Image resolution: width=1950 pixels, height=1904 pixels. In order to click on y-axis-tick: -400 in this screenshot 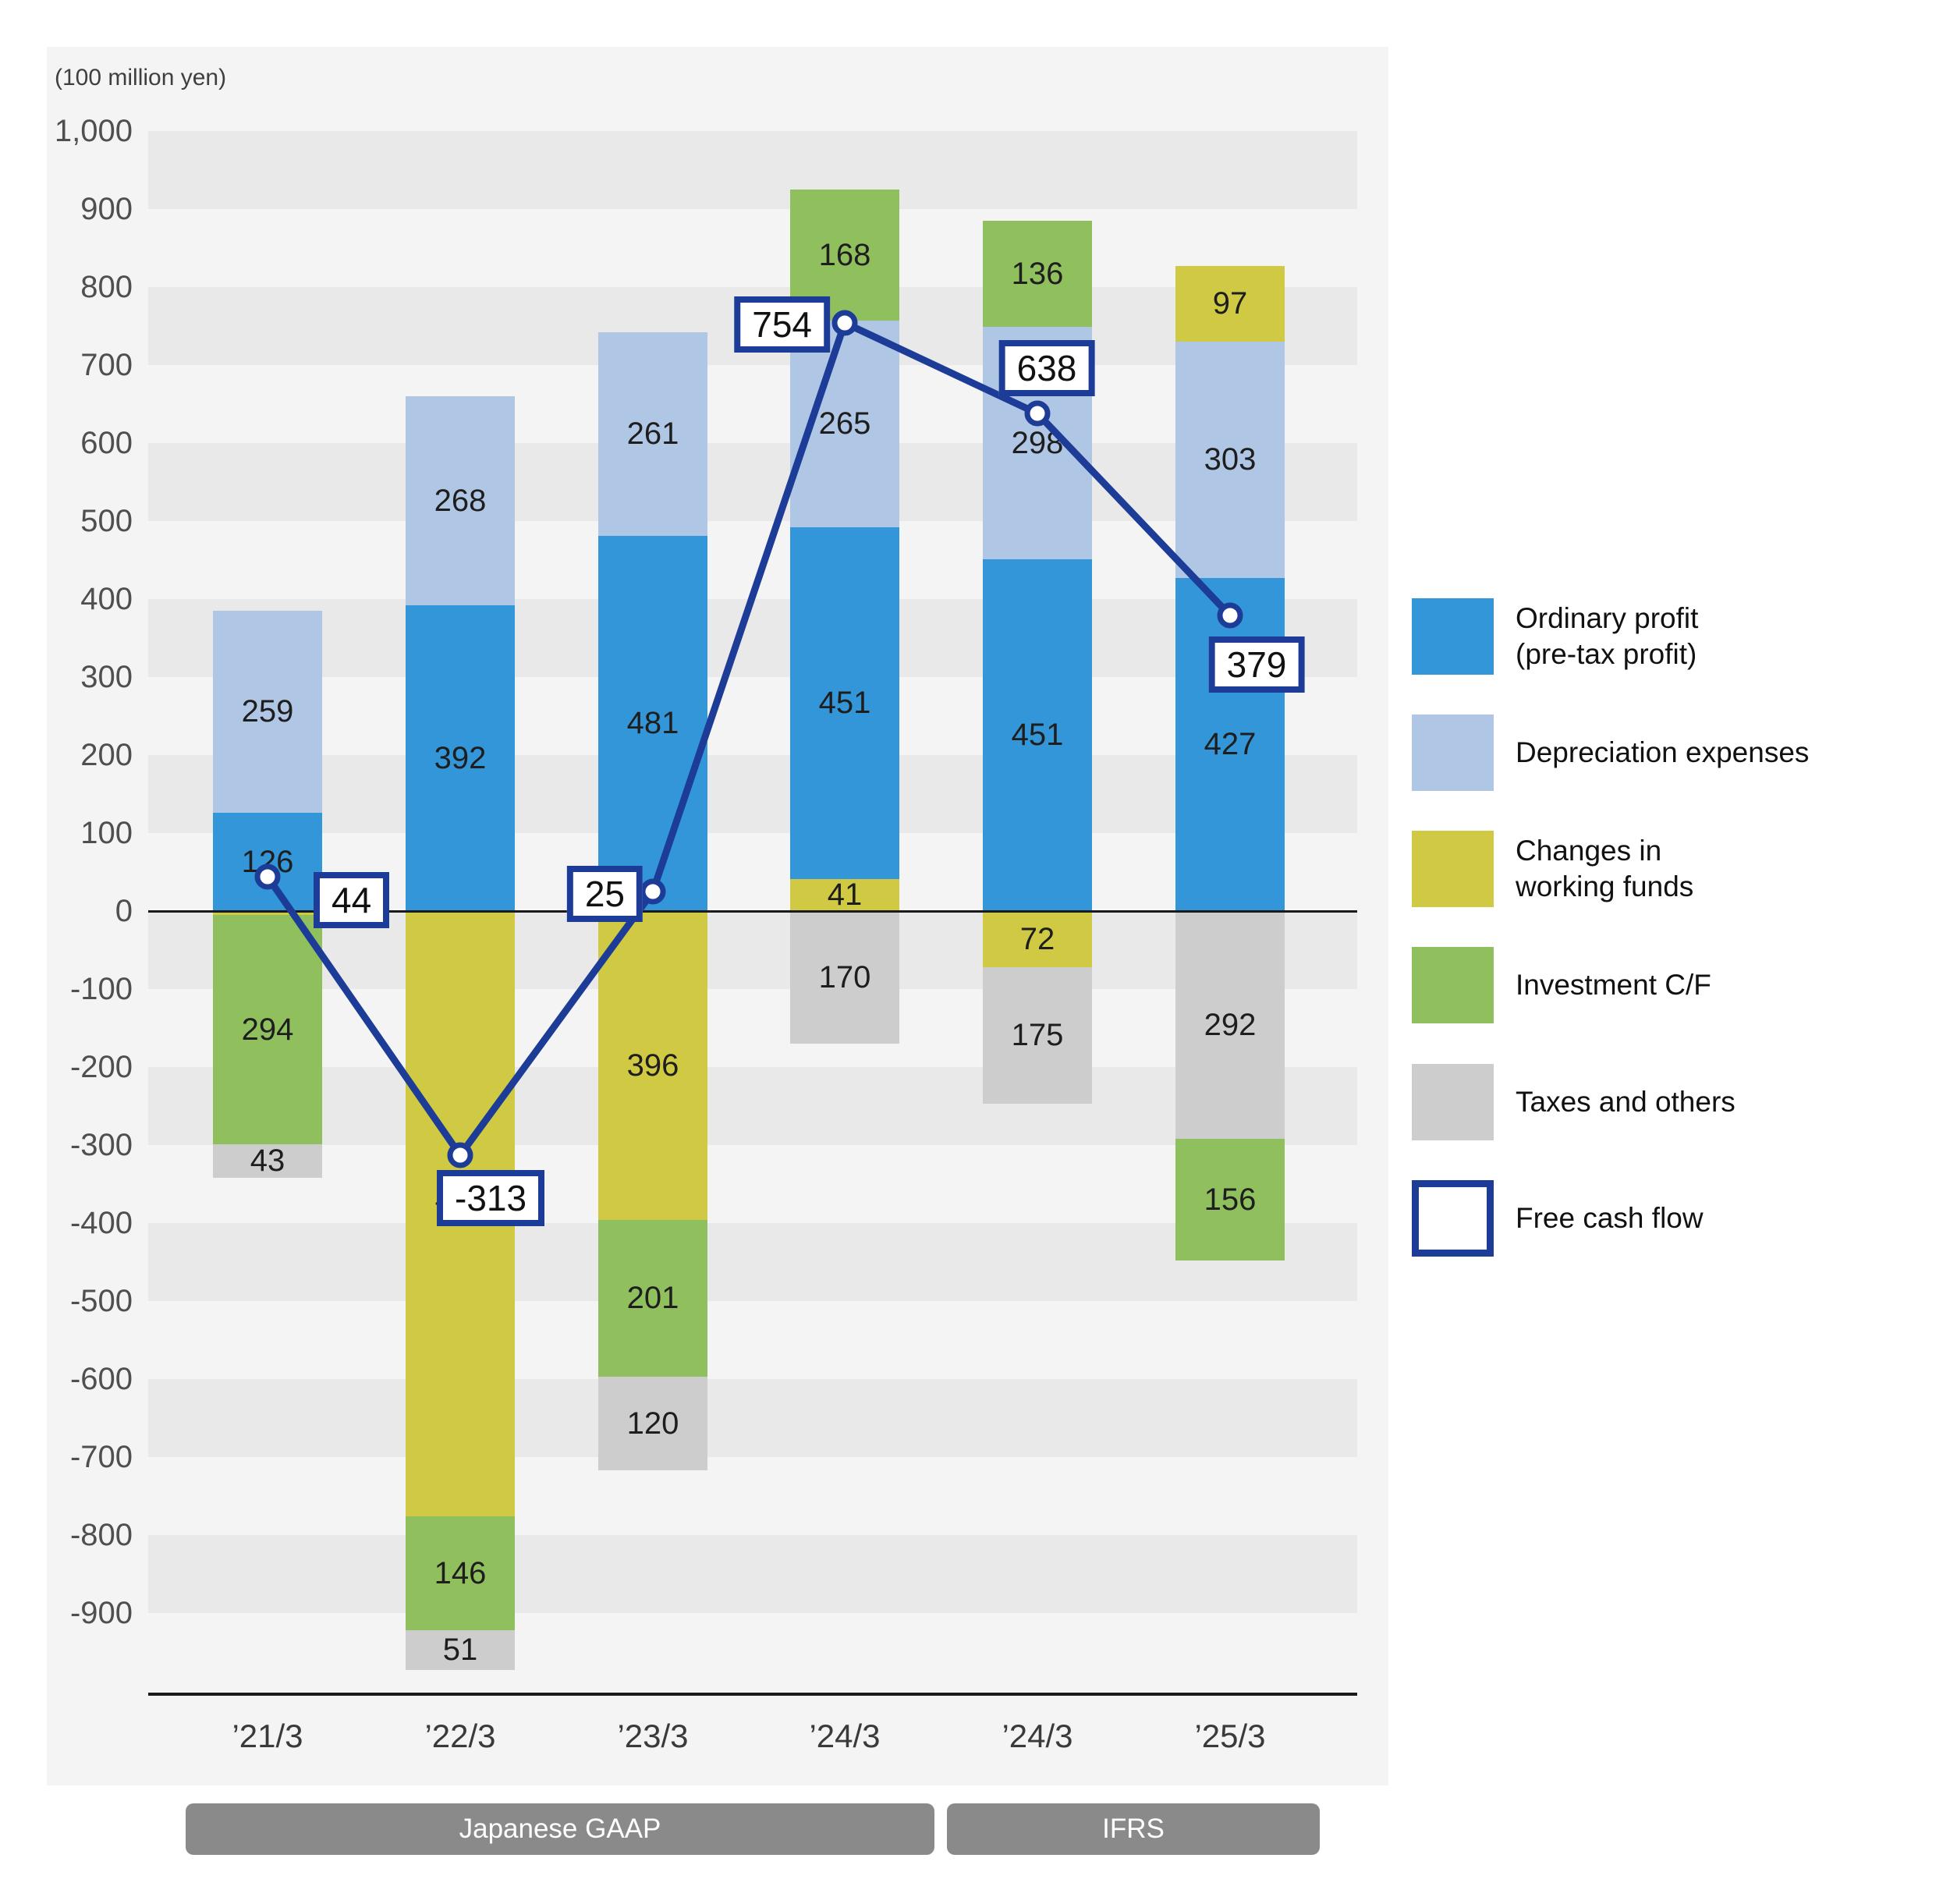, I will do `click(101, 1223)`.